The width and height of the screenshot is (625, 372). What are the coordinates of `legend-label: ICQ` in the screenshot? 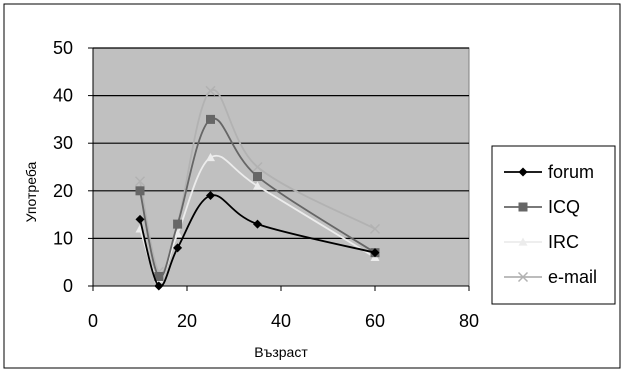 It's located at (564, 207).